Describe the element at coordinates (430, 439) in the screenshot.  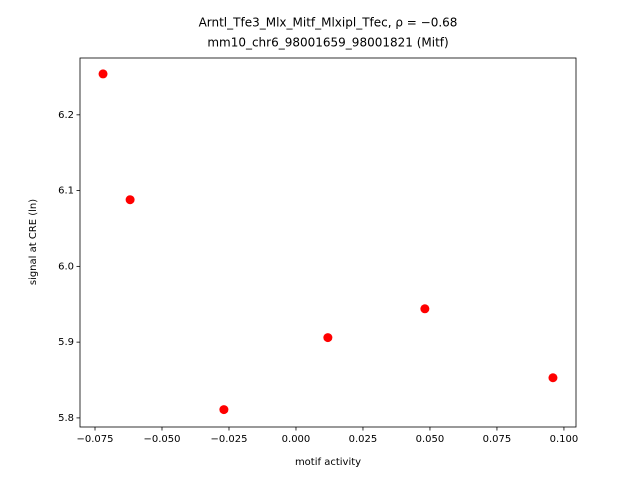
I see `x-tick-label: 0.050` at that location.